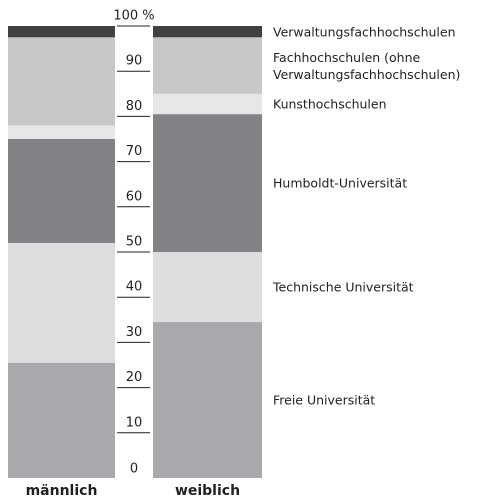 This screenshot has height=499, width=495. What do you see at coordinates (364, 32) in the screenshot?
I see `legend-label: Verwaltungsfachhochschulen` at bounding box center [364, 32].